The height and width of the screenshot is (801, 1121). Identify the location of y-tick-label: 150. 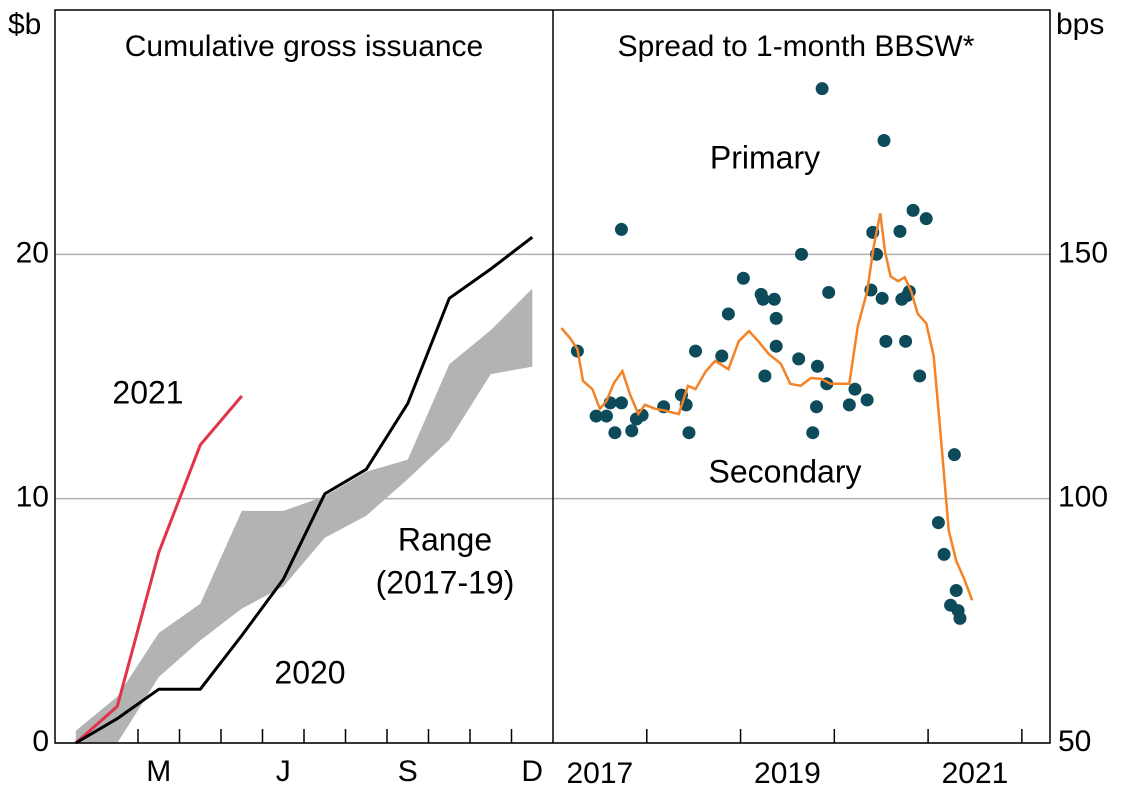
(1083, 252).